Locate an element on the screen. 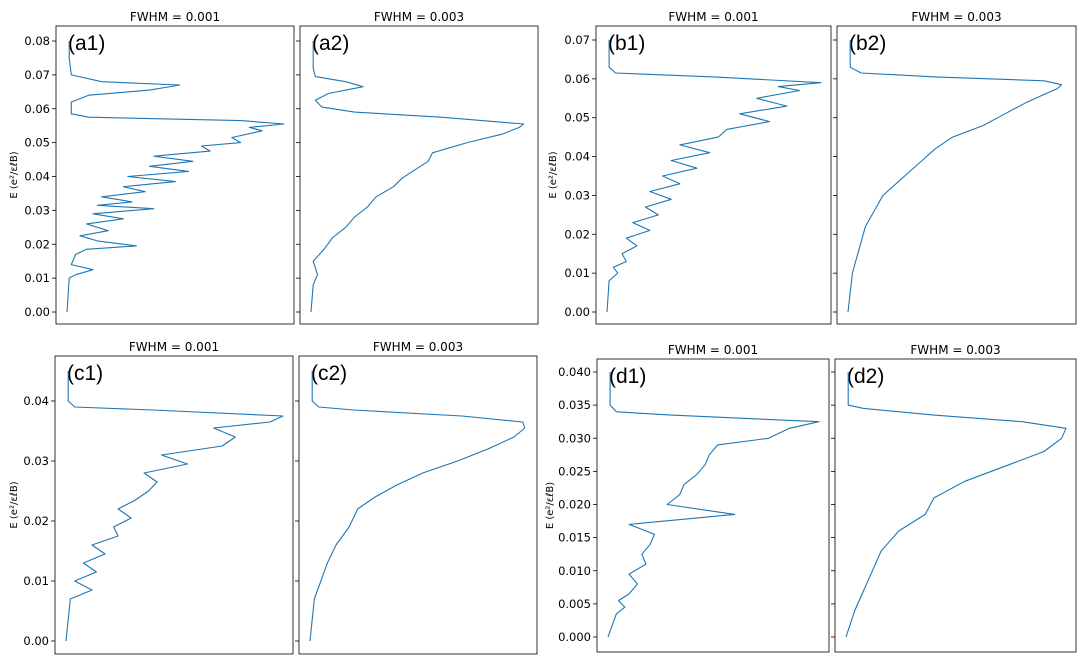  y-tick-label: 0.015 is located at coordinates (574, 538).